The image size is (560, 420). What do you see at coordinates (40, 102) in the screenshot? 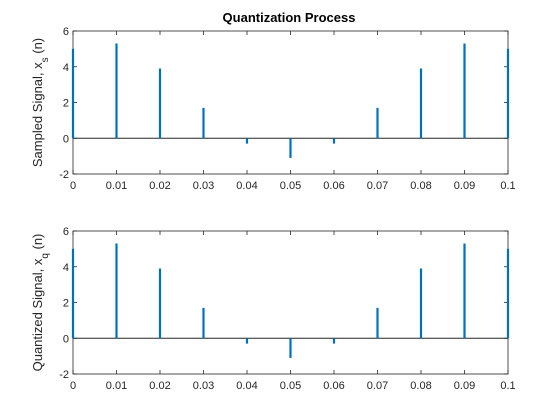
I see `y-axis-label: Sampled Signal, xs (n)` at bounding box center [40, 102].